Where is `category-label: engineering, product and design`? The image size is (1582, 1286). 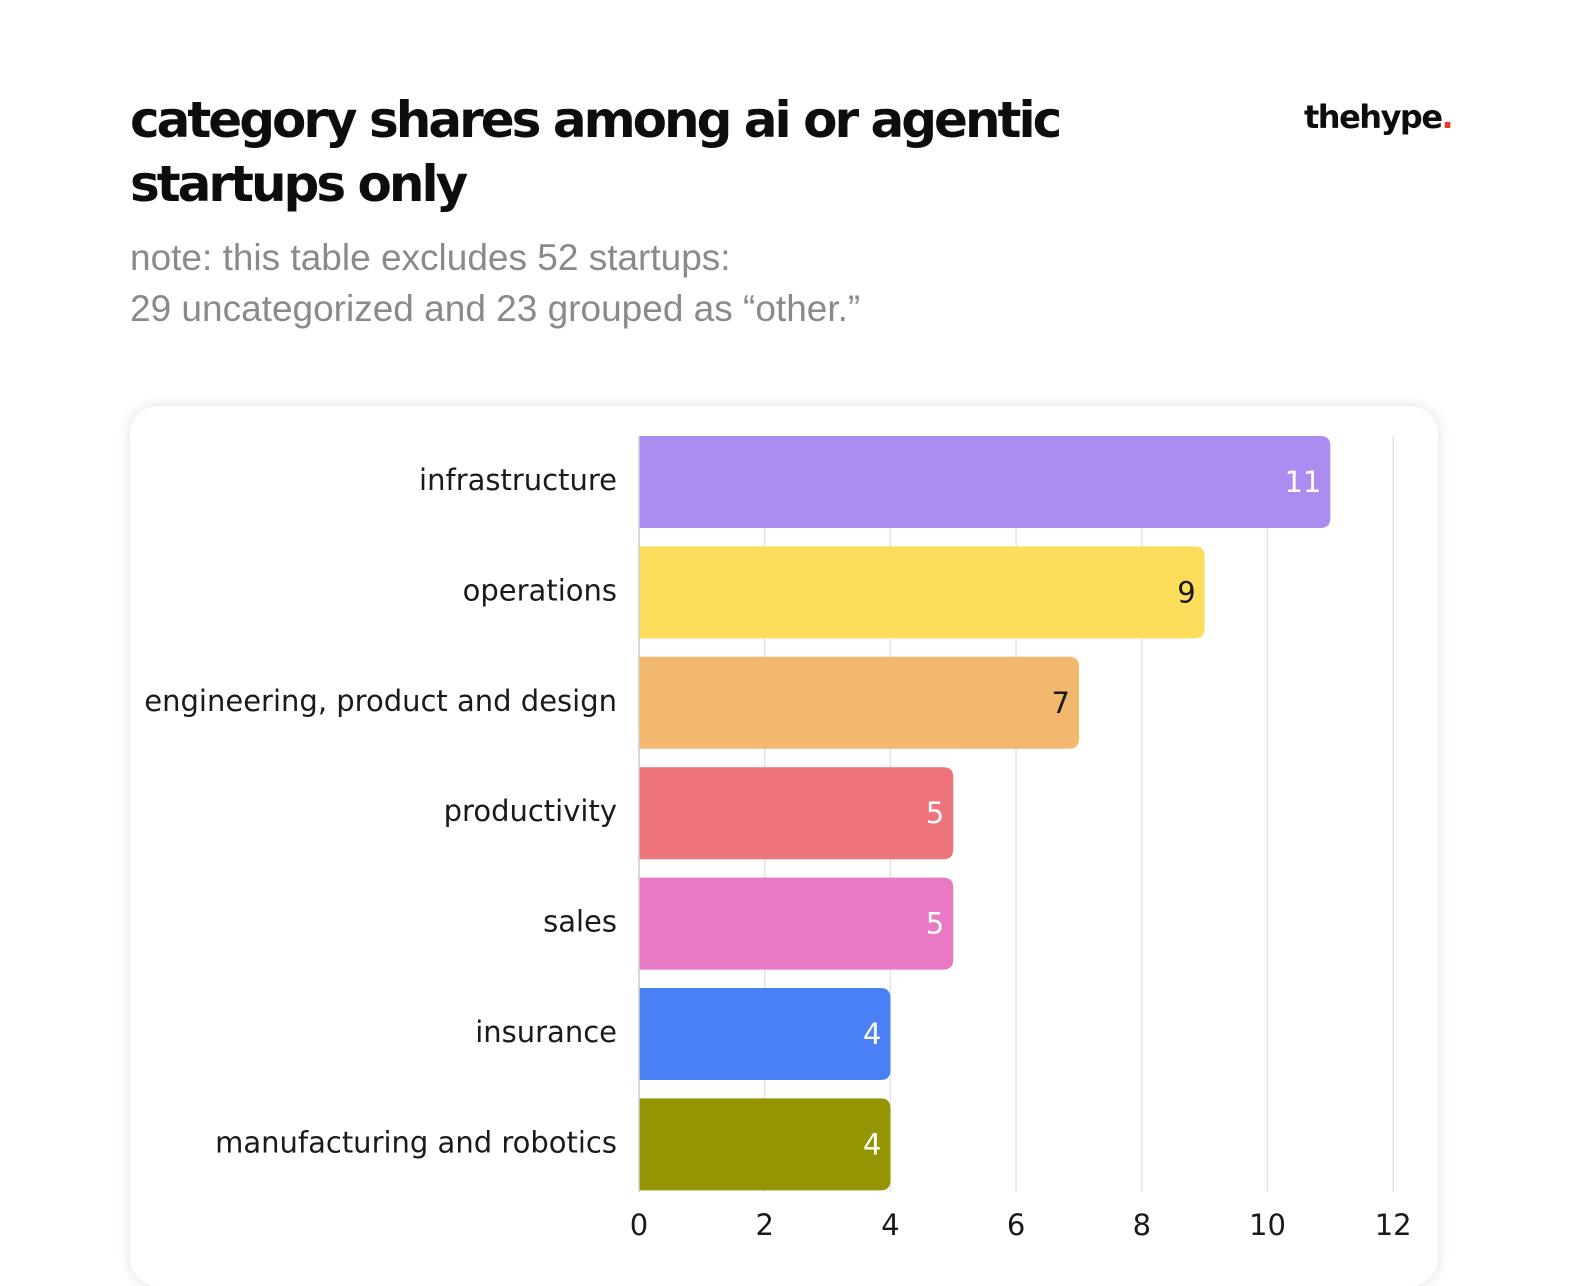 category-label: engineering, product and design is located at coordinates (380, 701).